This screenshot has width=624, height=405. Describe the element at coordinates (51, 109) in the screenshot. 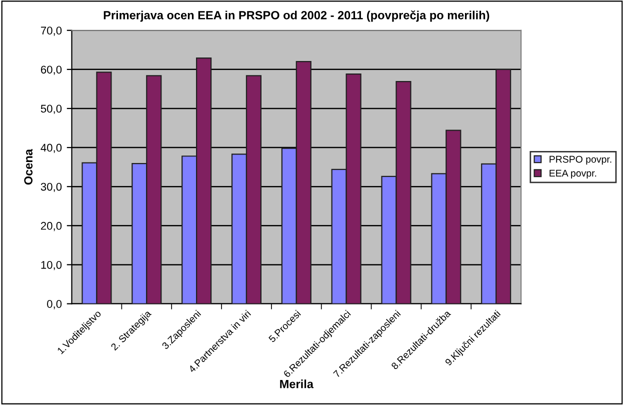

I see `y-tick-label: 50,0` at that location.